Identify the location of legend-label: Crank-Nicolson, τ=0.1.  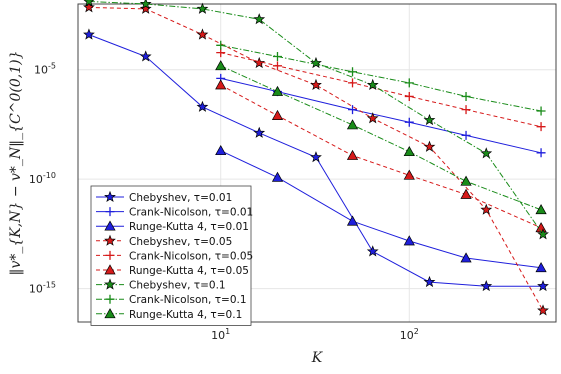
(188, 300).